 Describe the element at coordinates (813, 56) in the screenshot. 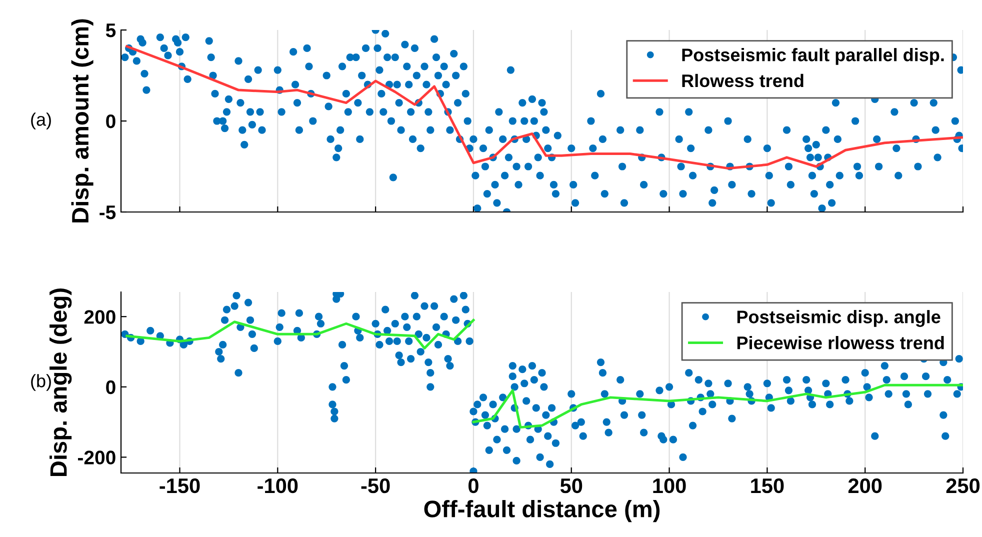

I see `legend-label: Postseismic fault parallel disp.` at that location.